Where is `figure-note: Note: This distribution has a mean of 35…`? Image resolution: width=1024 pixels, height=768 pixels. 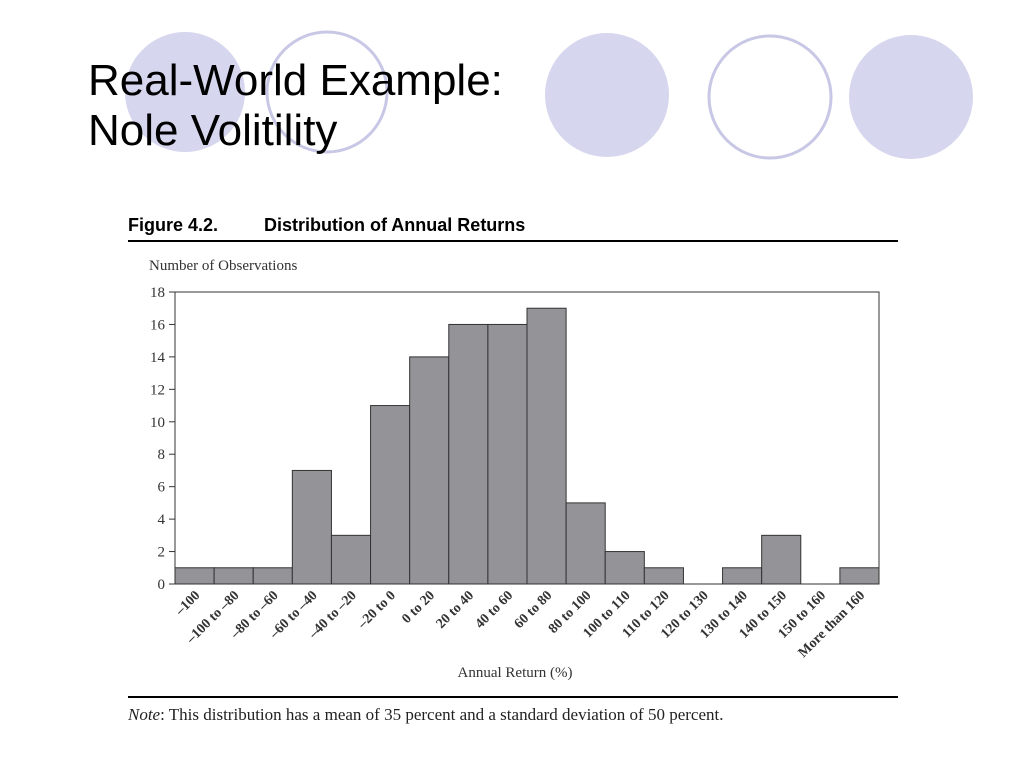
figure-note: Note: This distribution has a mean of 35… is located at coordinates (425, 715).